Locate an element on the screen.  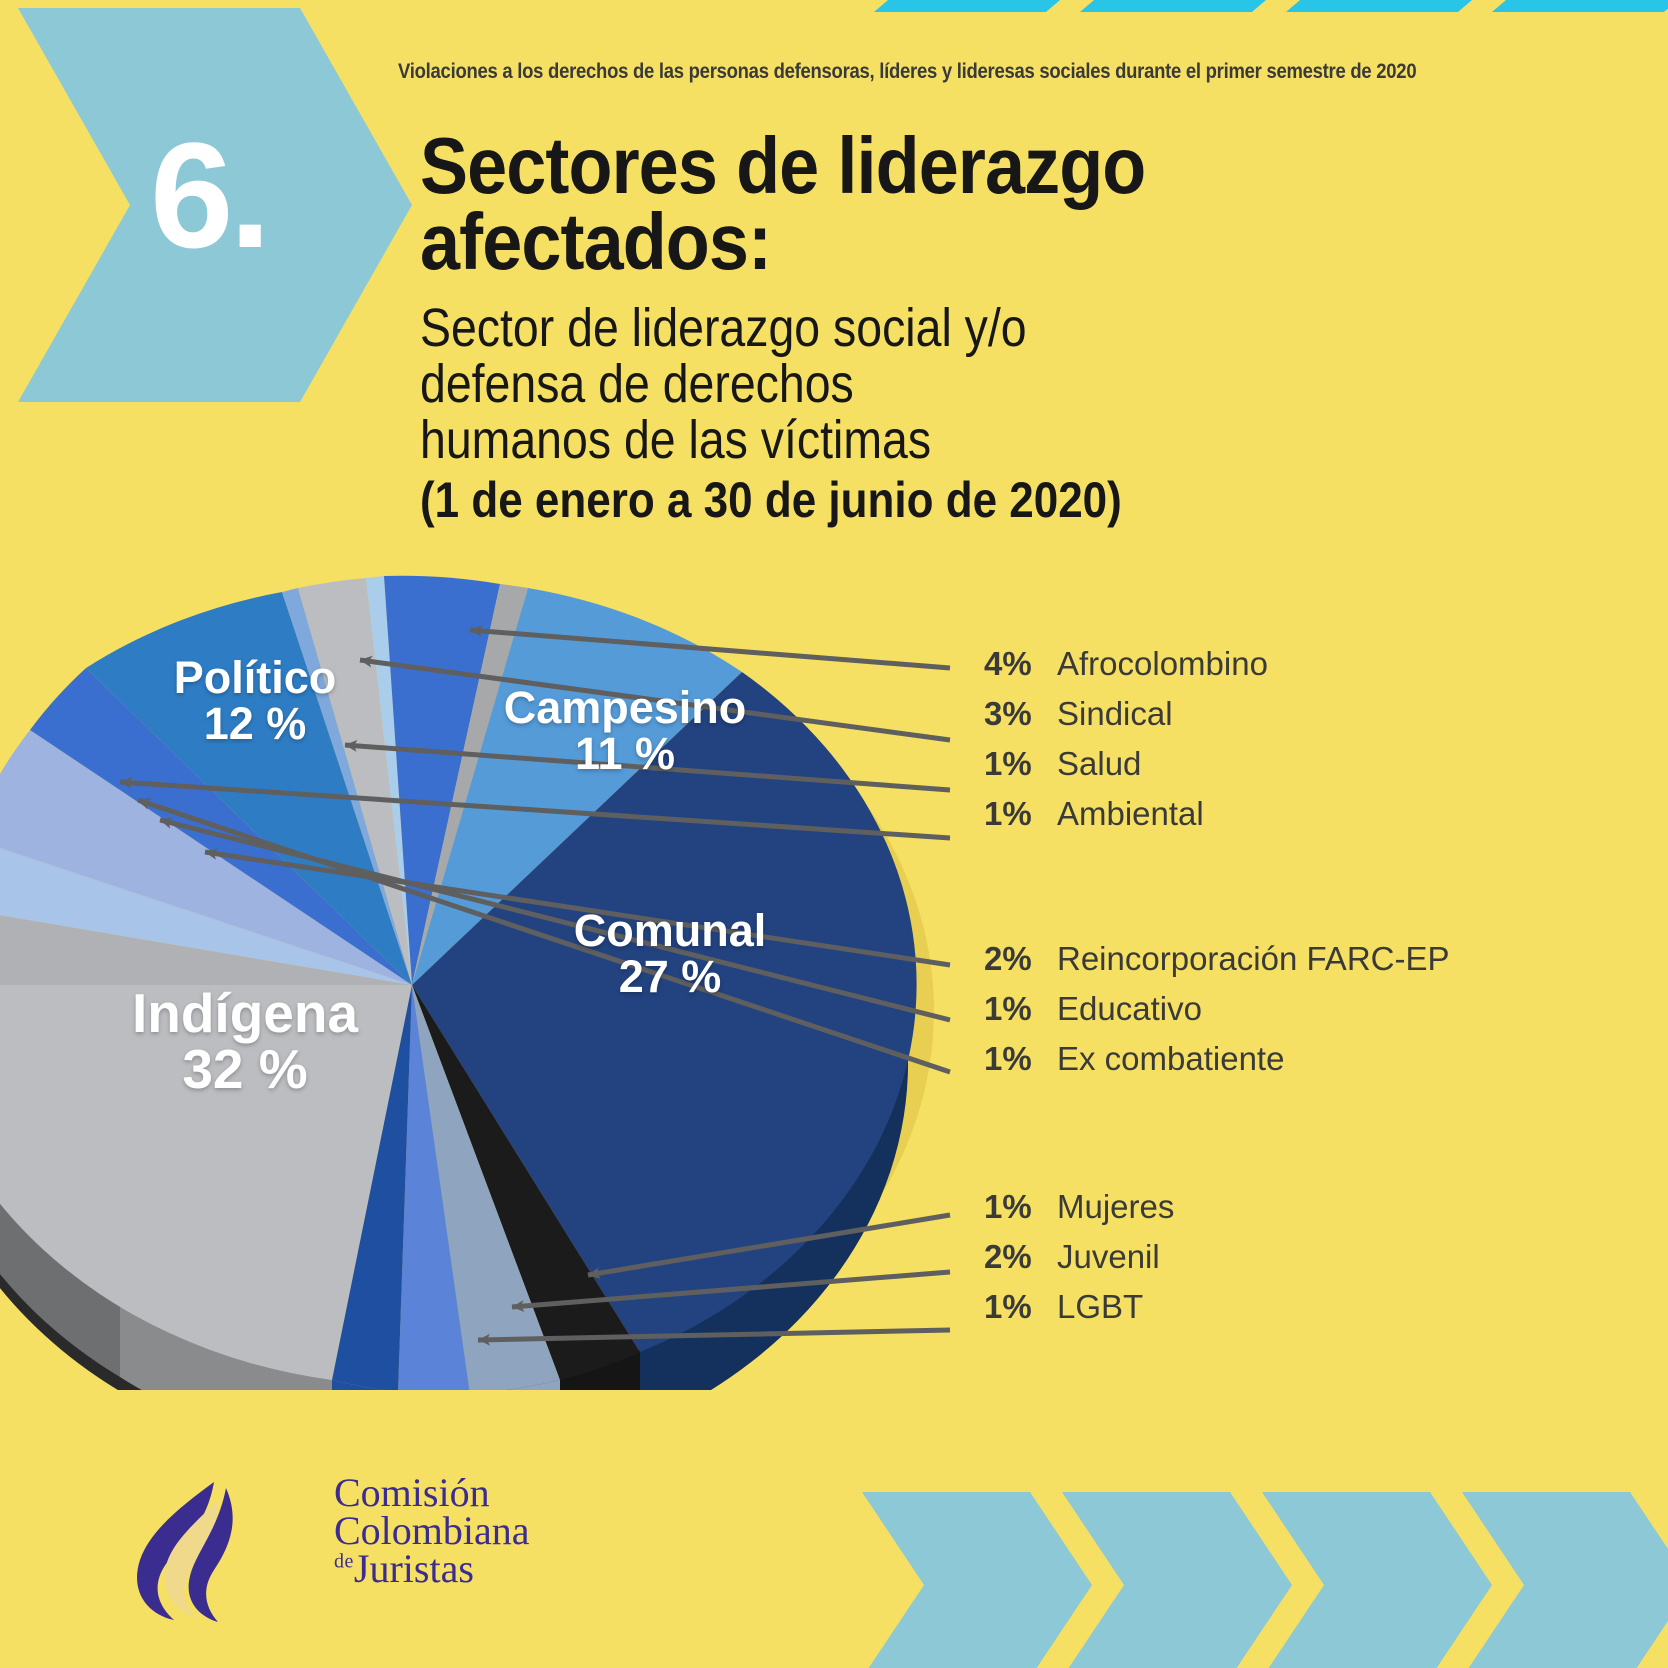
slice-salud is located at coordinates (206, 950).